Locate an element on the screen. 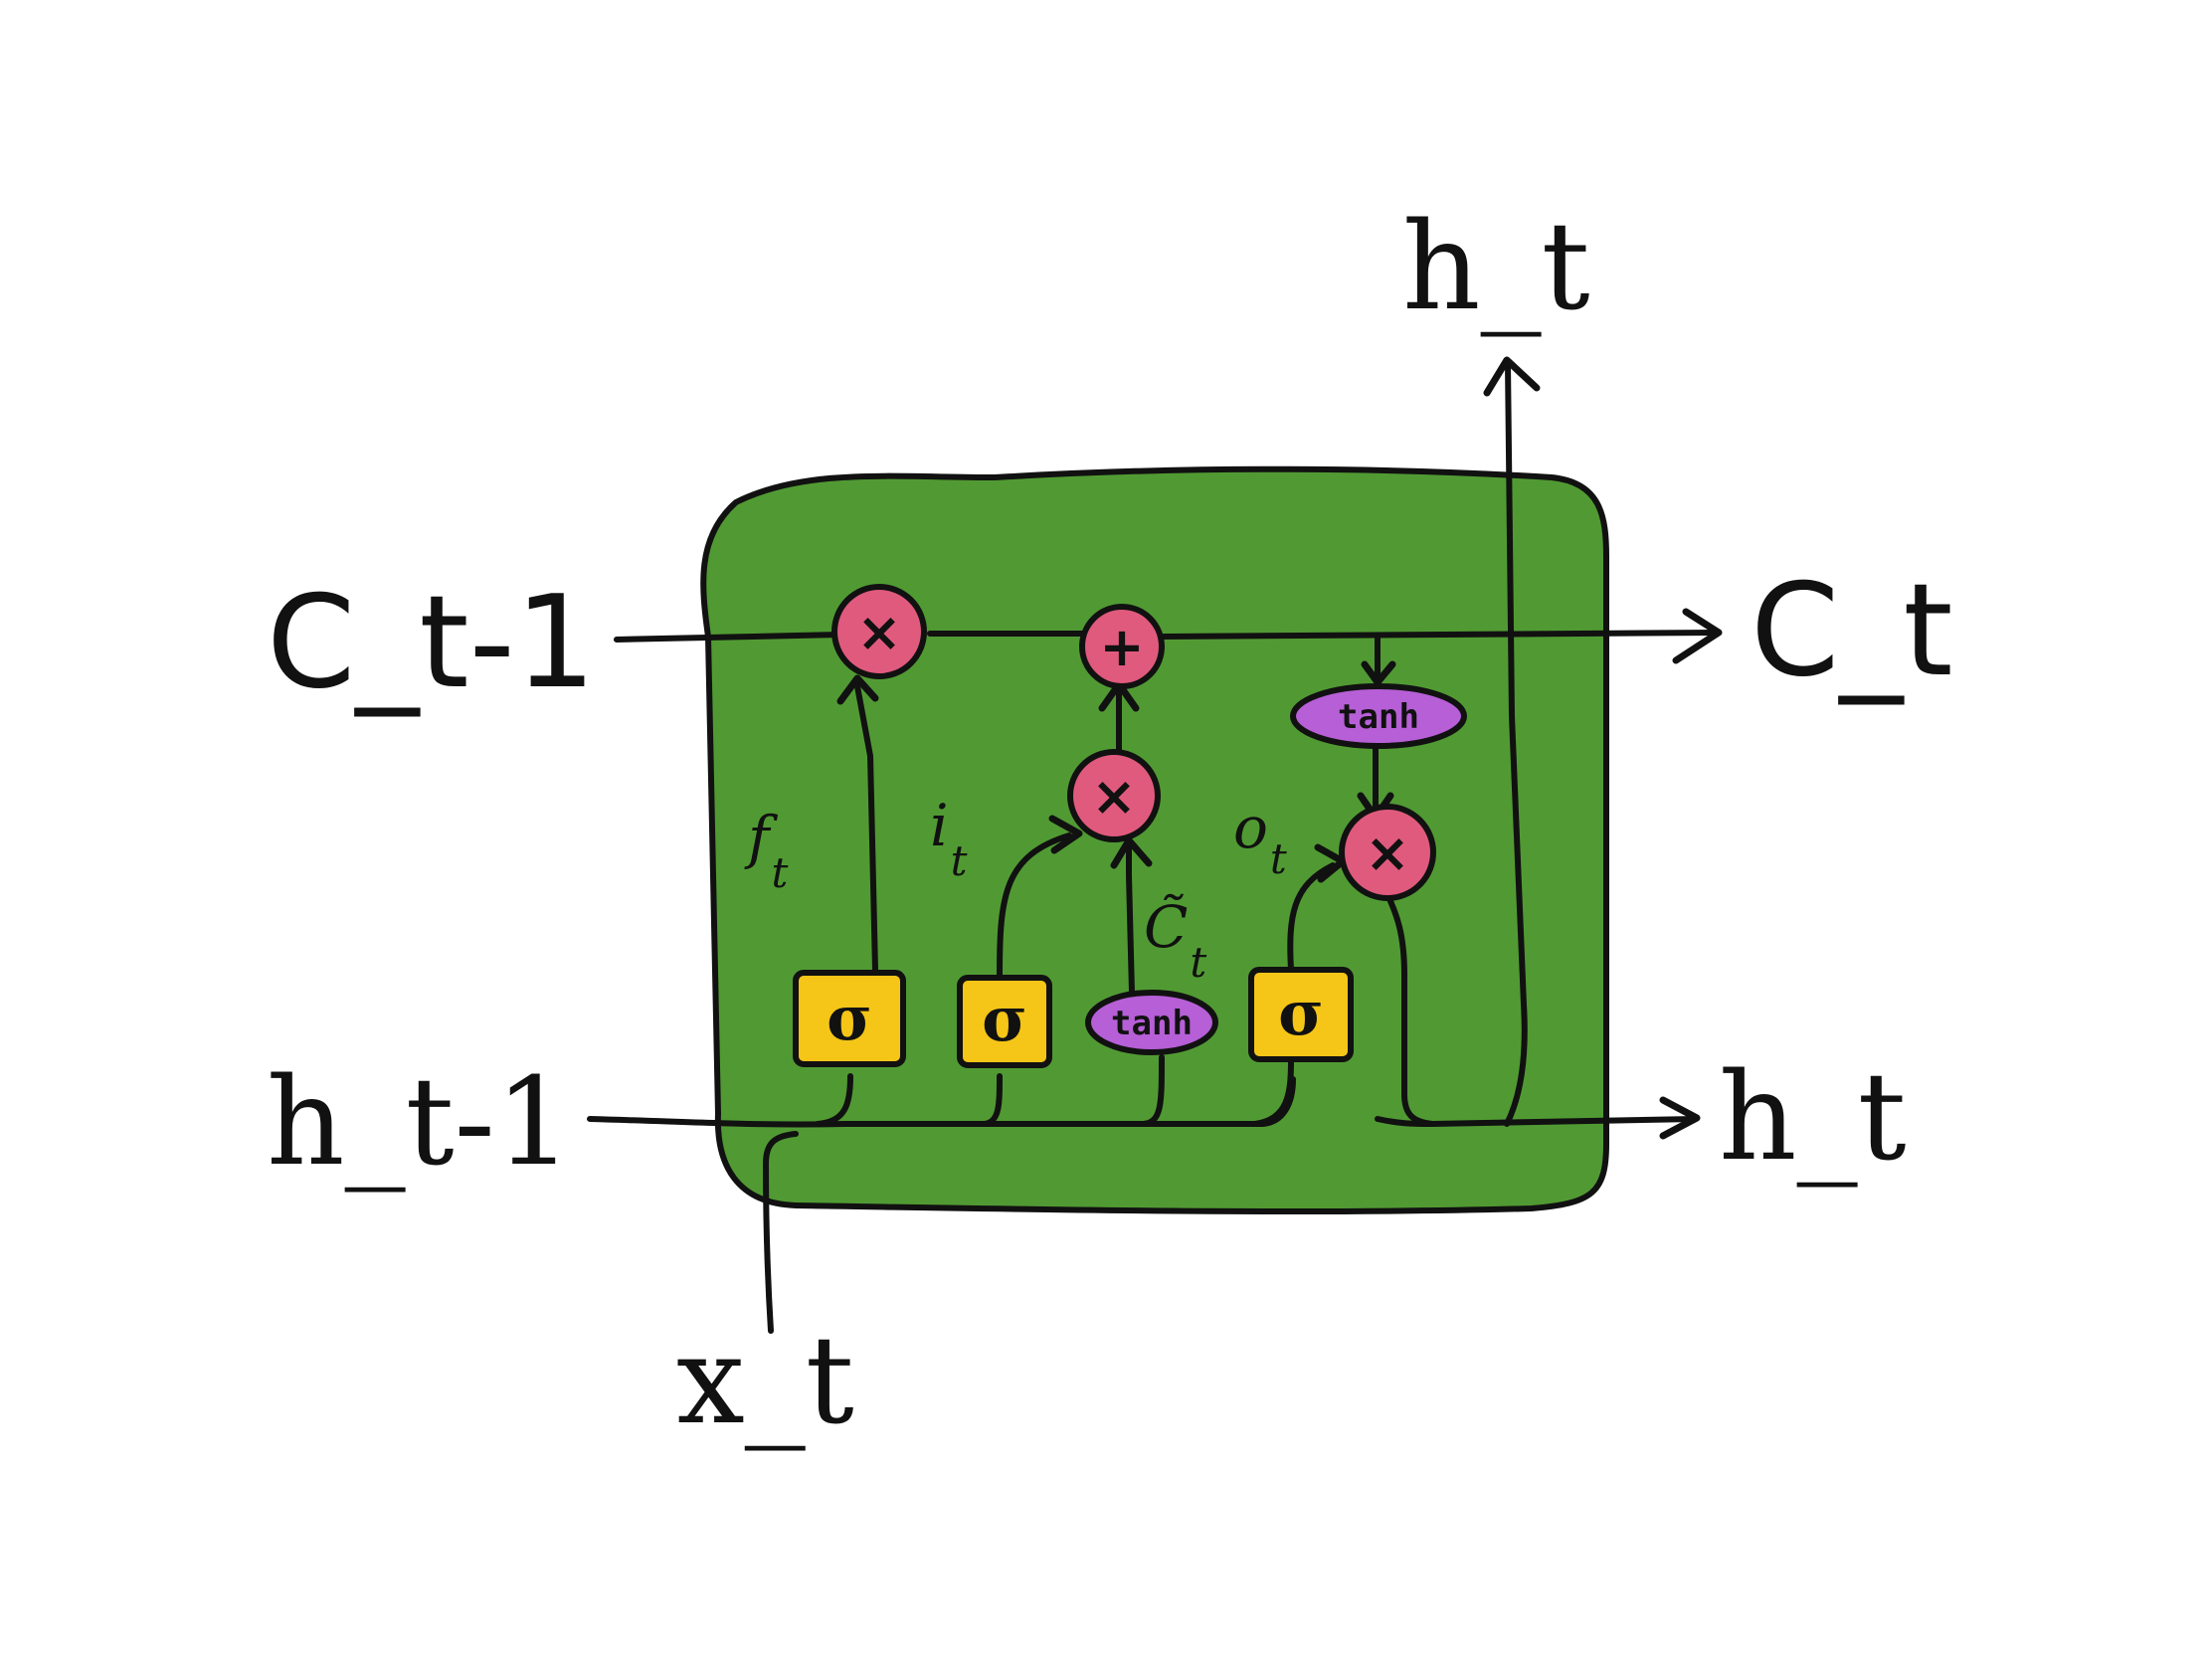 The width and height of the screenshot is (2212, 1659). cell-add-op: + is located at coordinates (1122, 646).